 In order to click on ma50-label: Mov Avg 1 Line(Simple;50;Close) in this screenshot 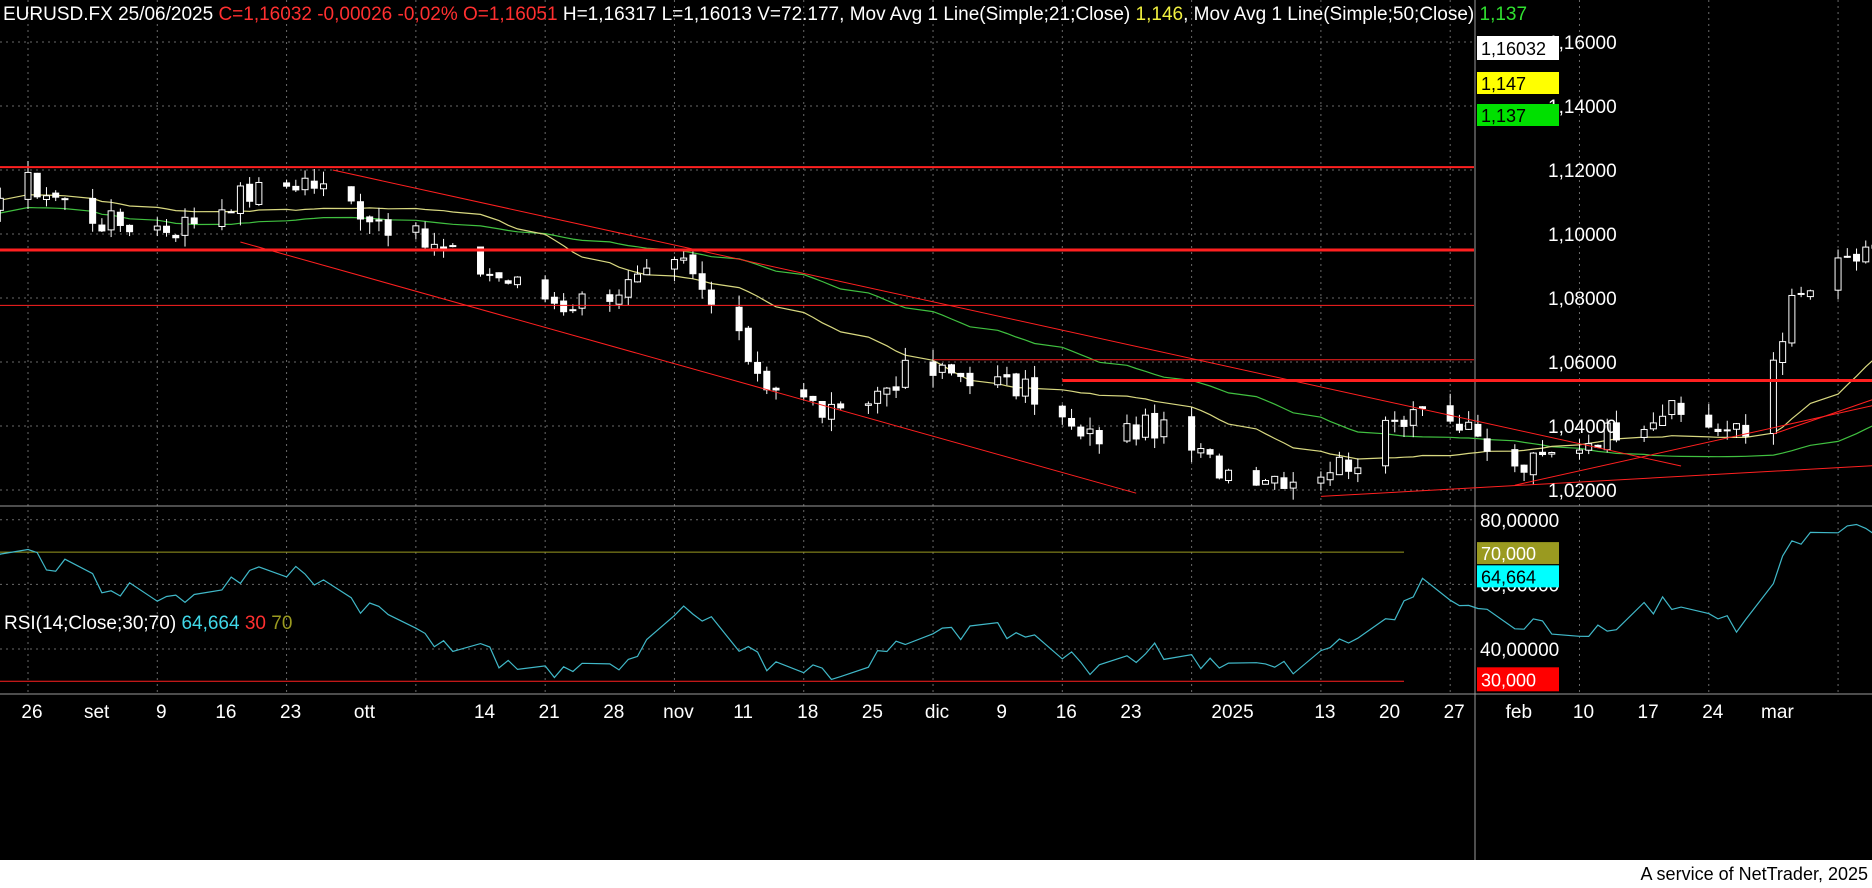, I will do `click(1334, 14)`.